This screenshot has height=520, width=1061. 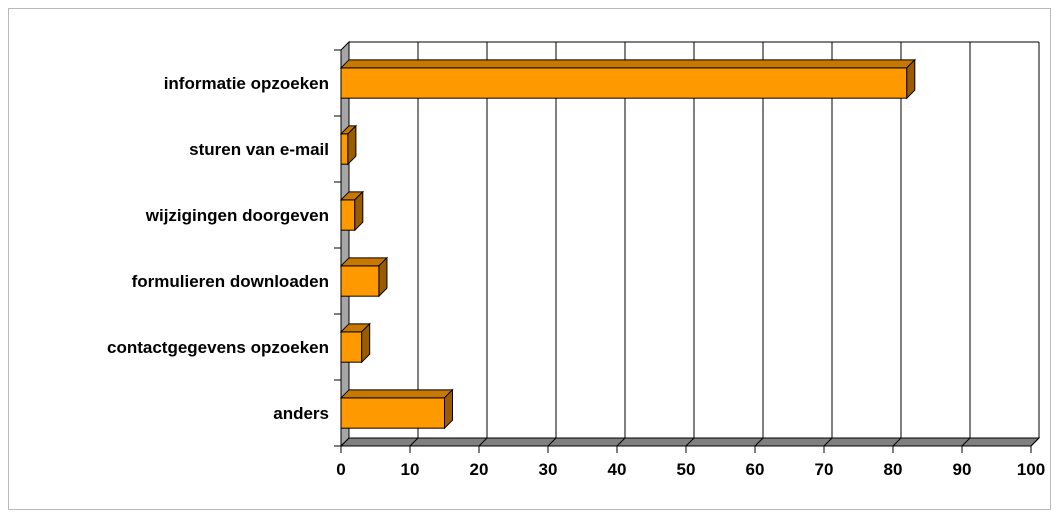 What do you see at coordinates (617, 469) in the screenshot?
I see `x-tick-label: 40` at bounding box center [617, 469].